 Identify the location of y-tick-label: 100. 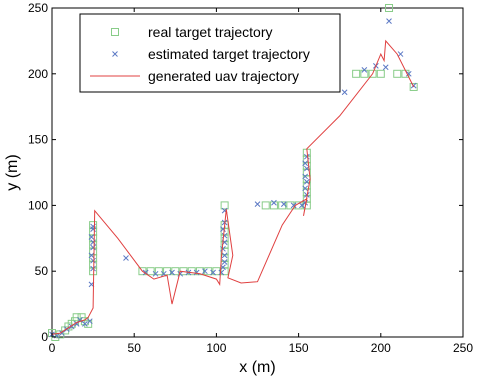
(38, 205).